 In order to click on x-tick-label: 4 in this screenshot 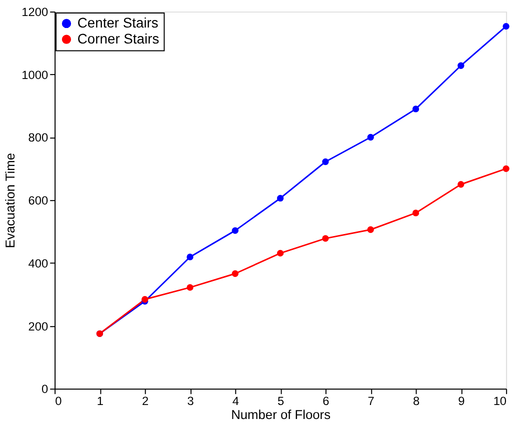, I will do `click(236, 401)`.